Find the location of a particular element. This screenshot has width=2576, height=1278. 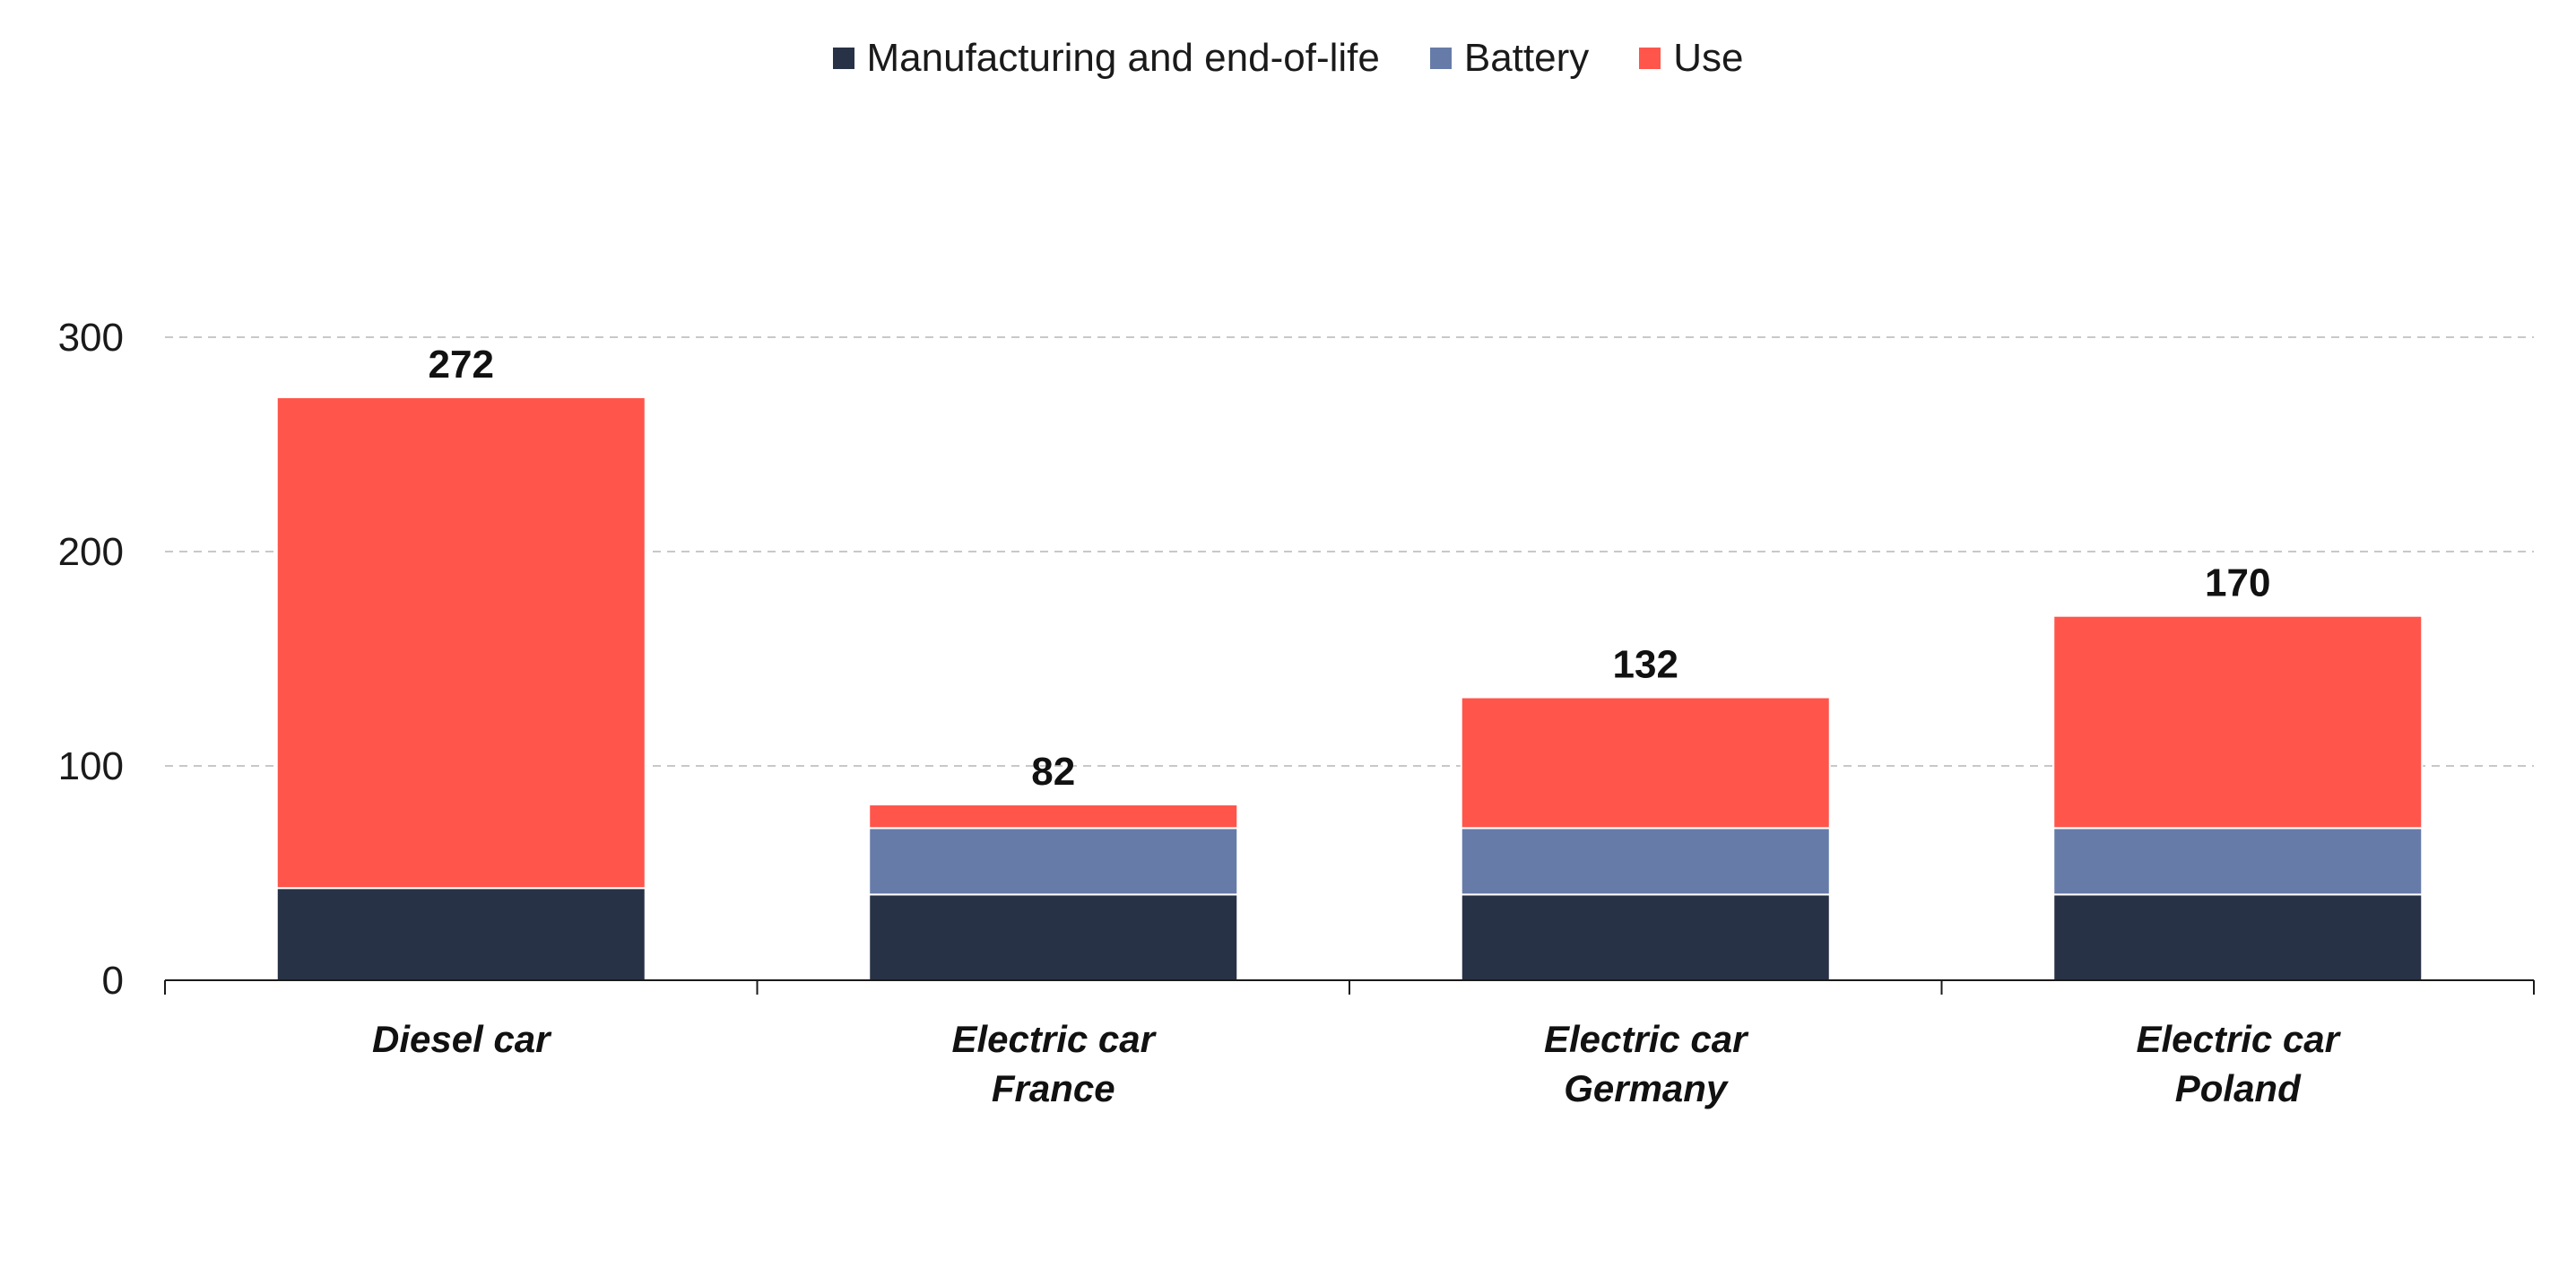

legend-label-manufacturing: Manufacturing and end-of-life is located at coordinates (1123, 58).